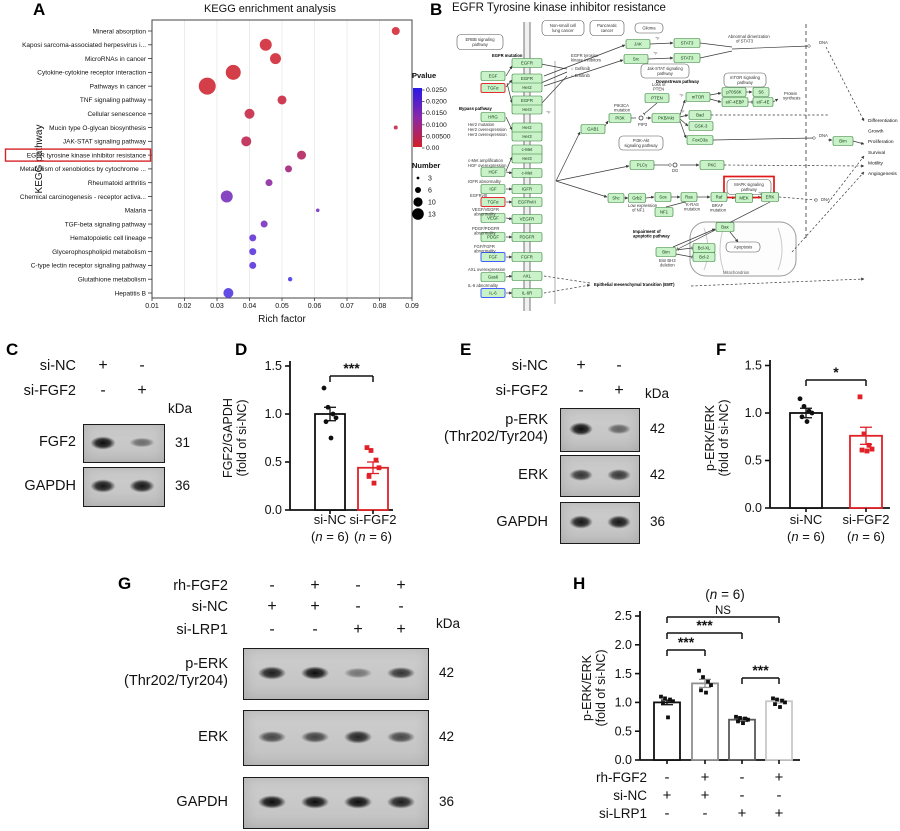 This screenshot has width=900, height=831. What do you see at coordinates (432, 148) in the screenshot?
I see `legend-pvalue-tick: 0.00` at bounding box center [432, 148].